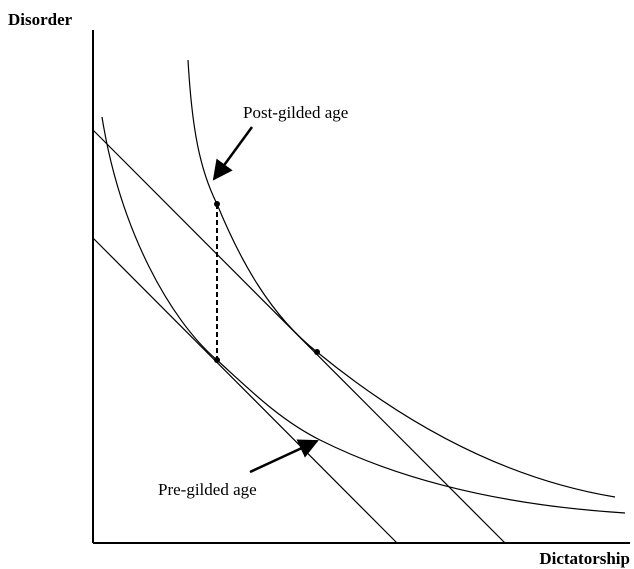 Image resolution: width=634 pixels, height=569 pixels. What do you see at coordinates (40, 19) in the screenshot?
I see `y-axis-label: Disorder` at bounding box center [40, 19].